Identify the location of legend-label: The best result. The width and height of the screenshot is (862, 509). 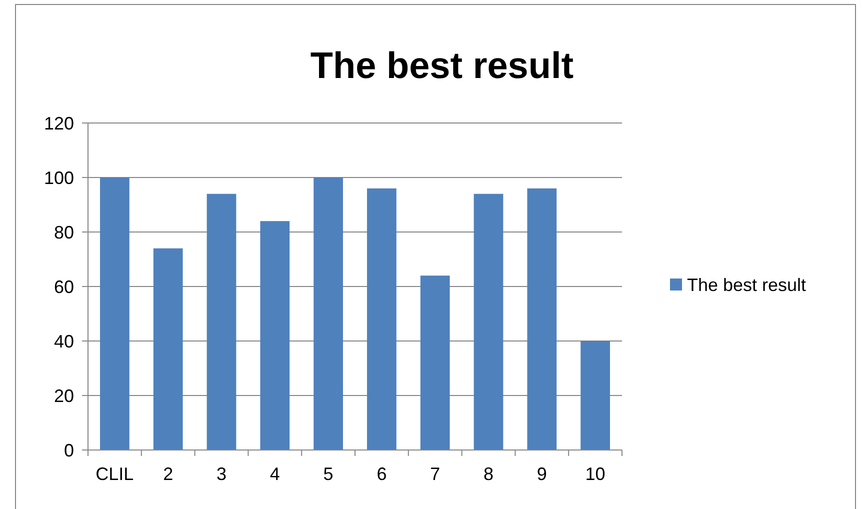
(746, 284).